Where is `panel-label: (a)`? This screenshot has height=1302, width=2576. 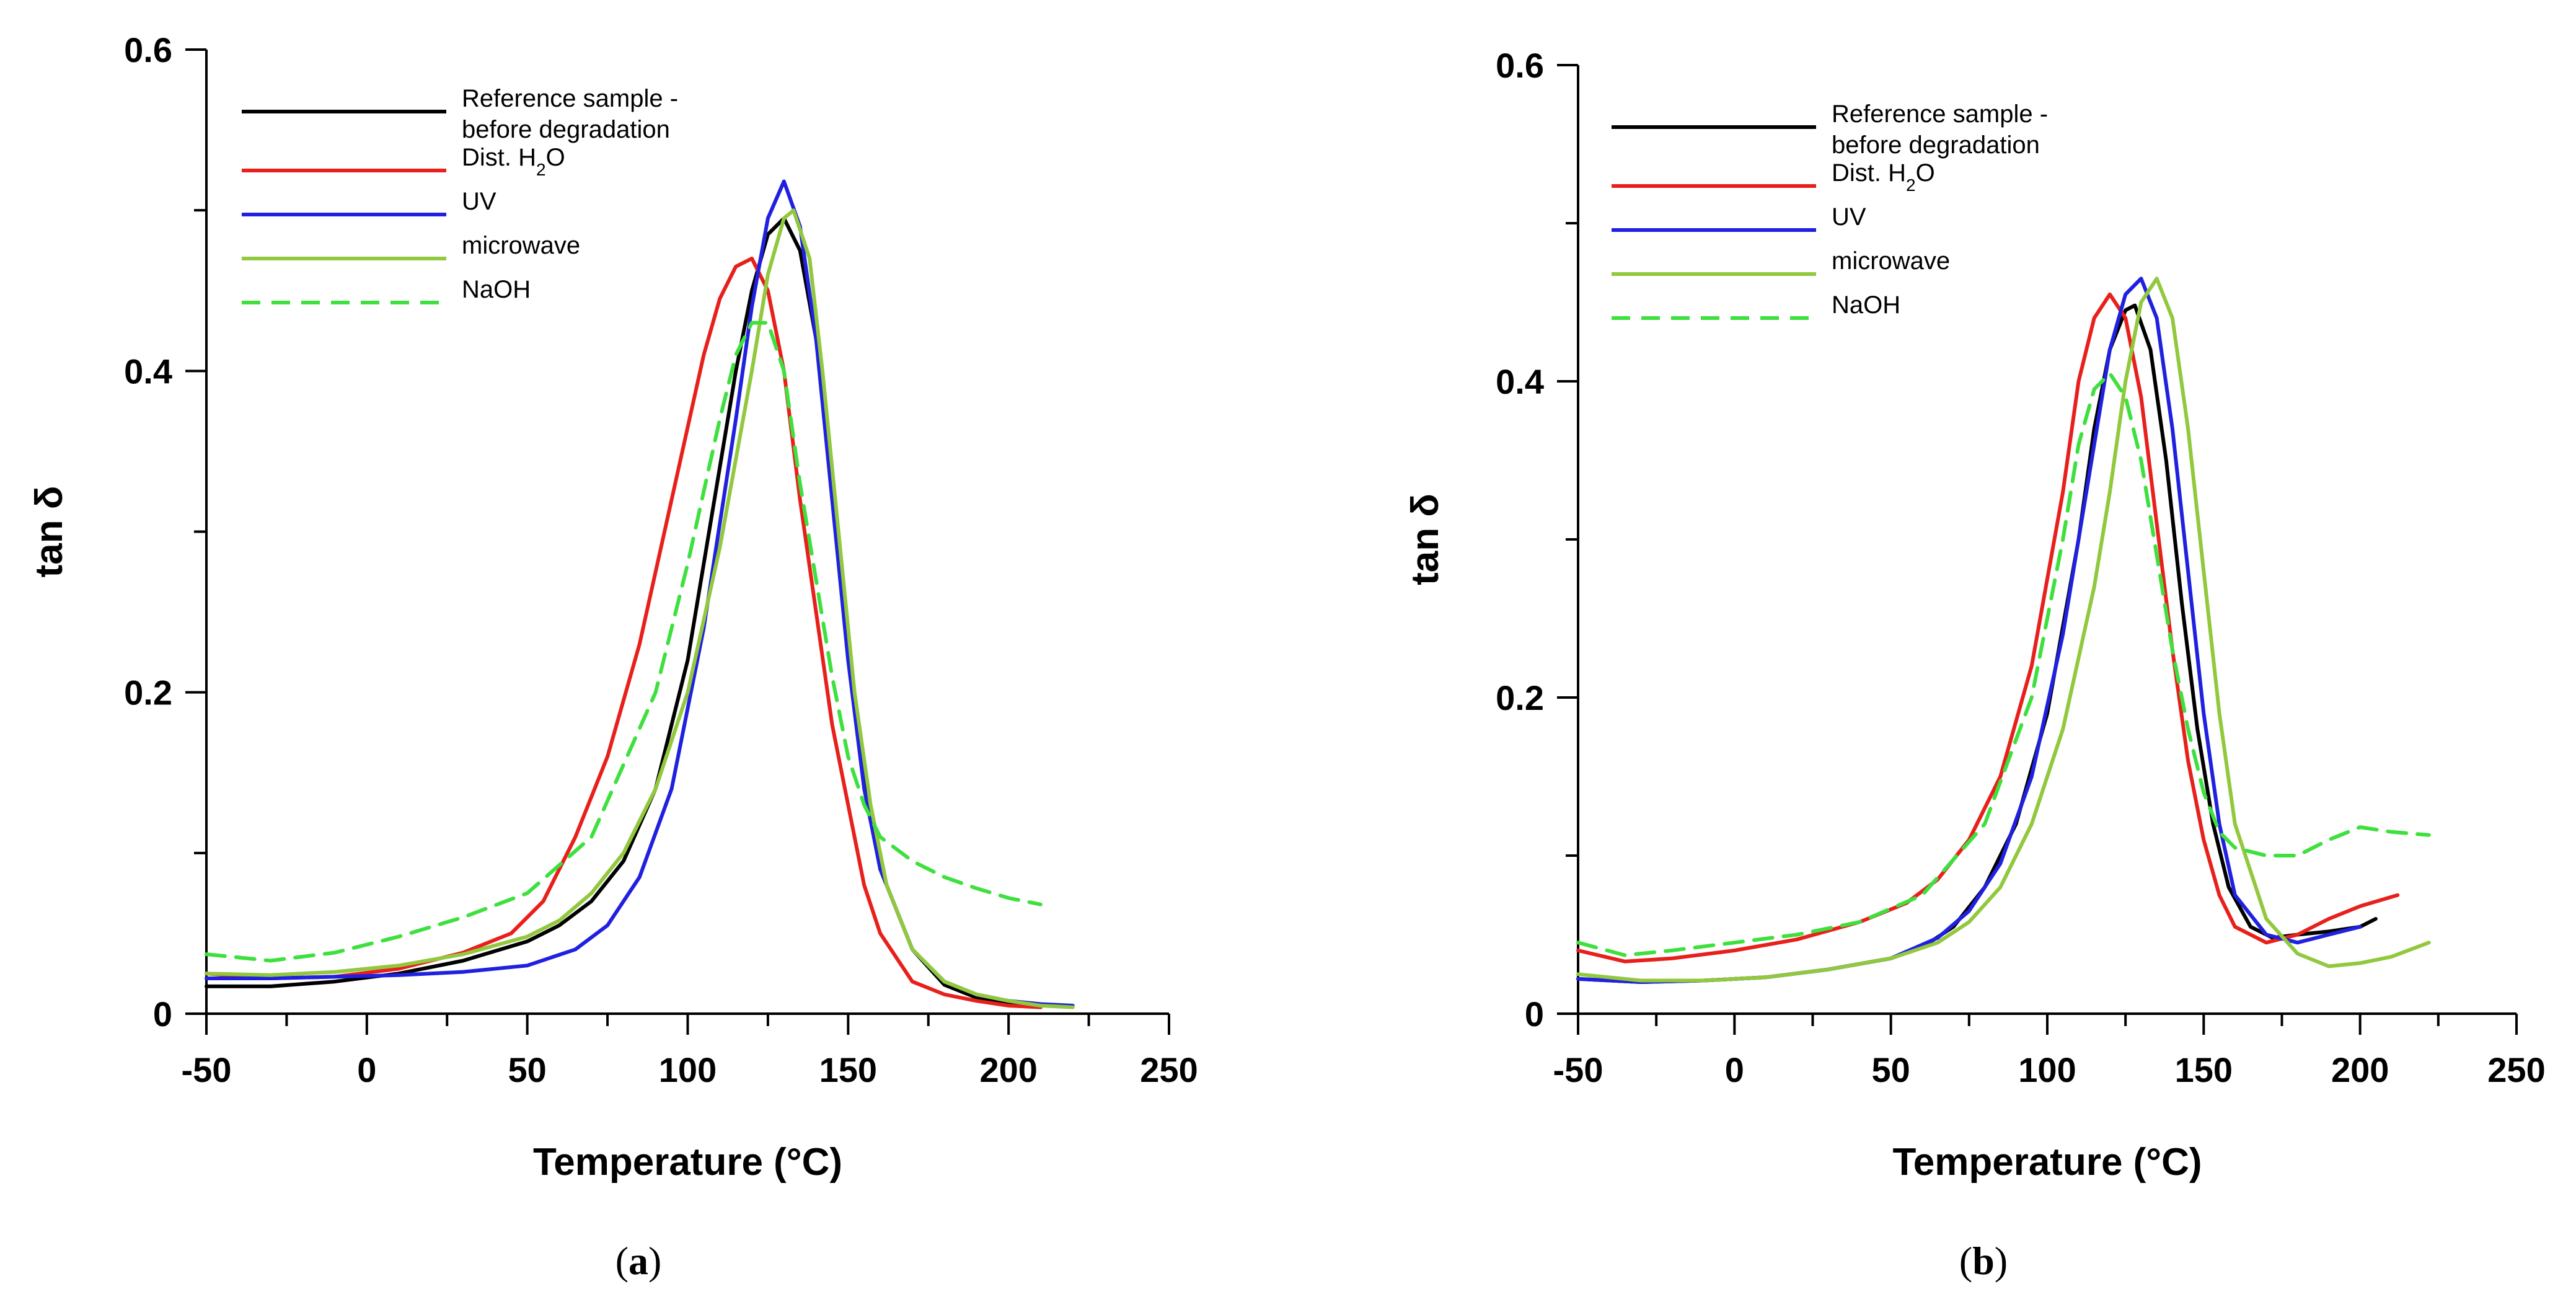
panel-label: (a) is located at coordinates (638, 1261).